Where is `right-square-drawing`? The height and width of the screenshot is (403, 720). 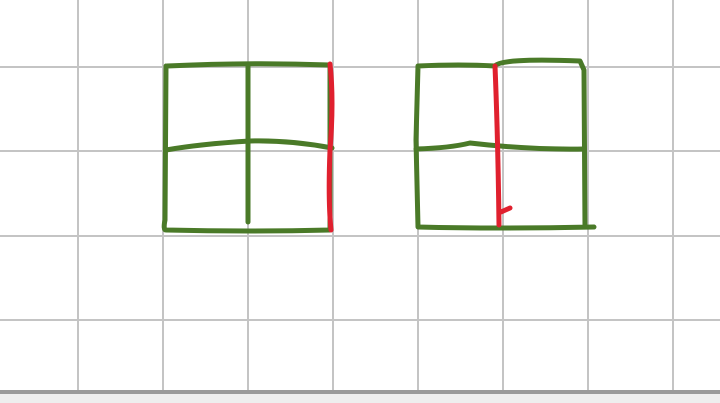
right-square-drawing is located at coordinates (505, 144).